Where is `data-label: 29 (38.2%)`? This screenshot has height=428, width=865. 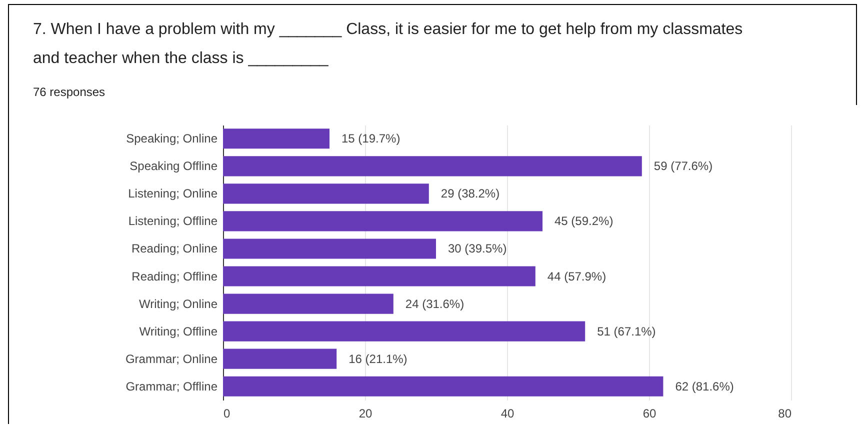
data-label: 29 (38.2%) is located at coordinates (470, 193).